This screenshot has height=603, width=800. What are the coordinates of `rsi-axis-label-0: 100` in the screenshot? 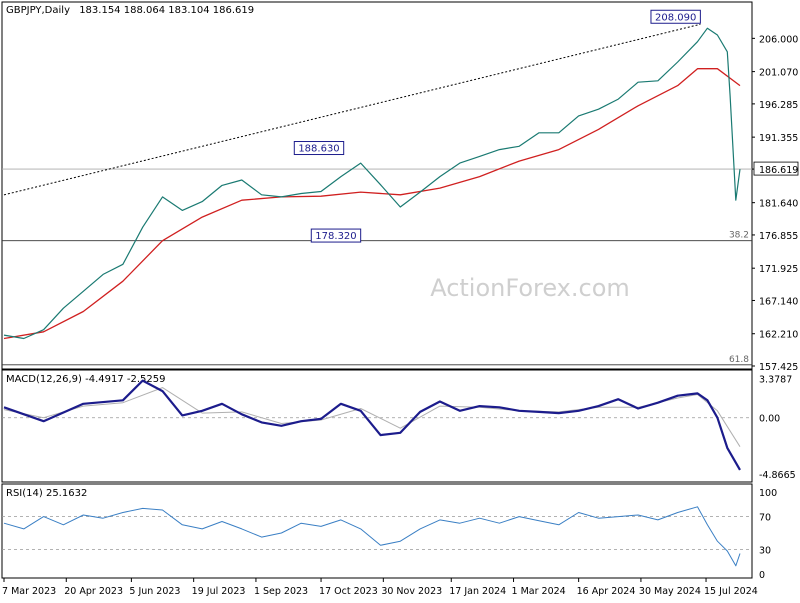 It's located at (768, 493).